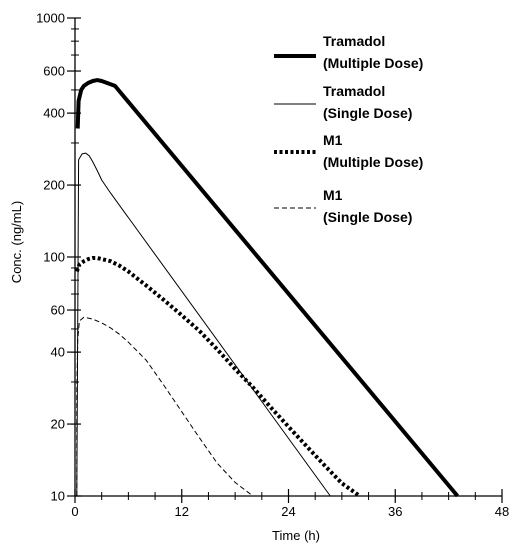 This screenshot has width=514, height=544. Describe the element at coordinates (54, 185) in the screenshot. I see `y-tick-label: 200` at that location.